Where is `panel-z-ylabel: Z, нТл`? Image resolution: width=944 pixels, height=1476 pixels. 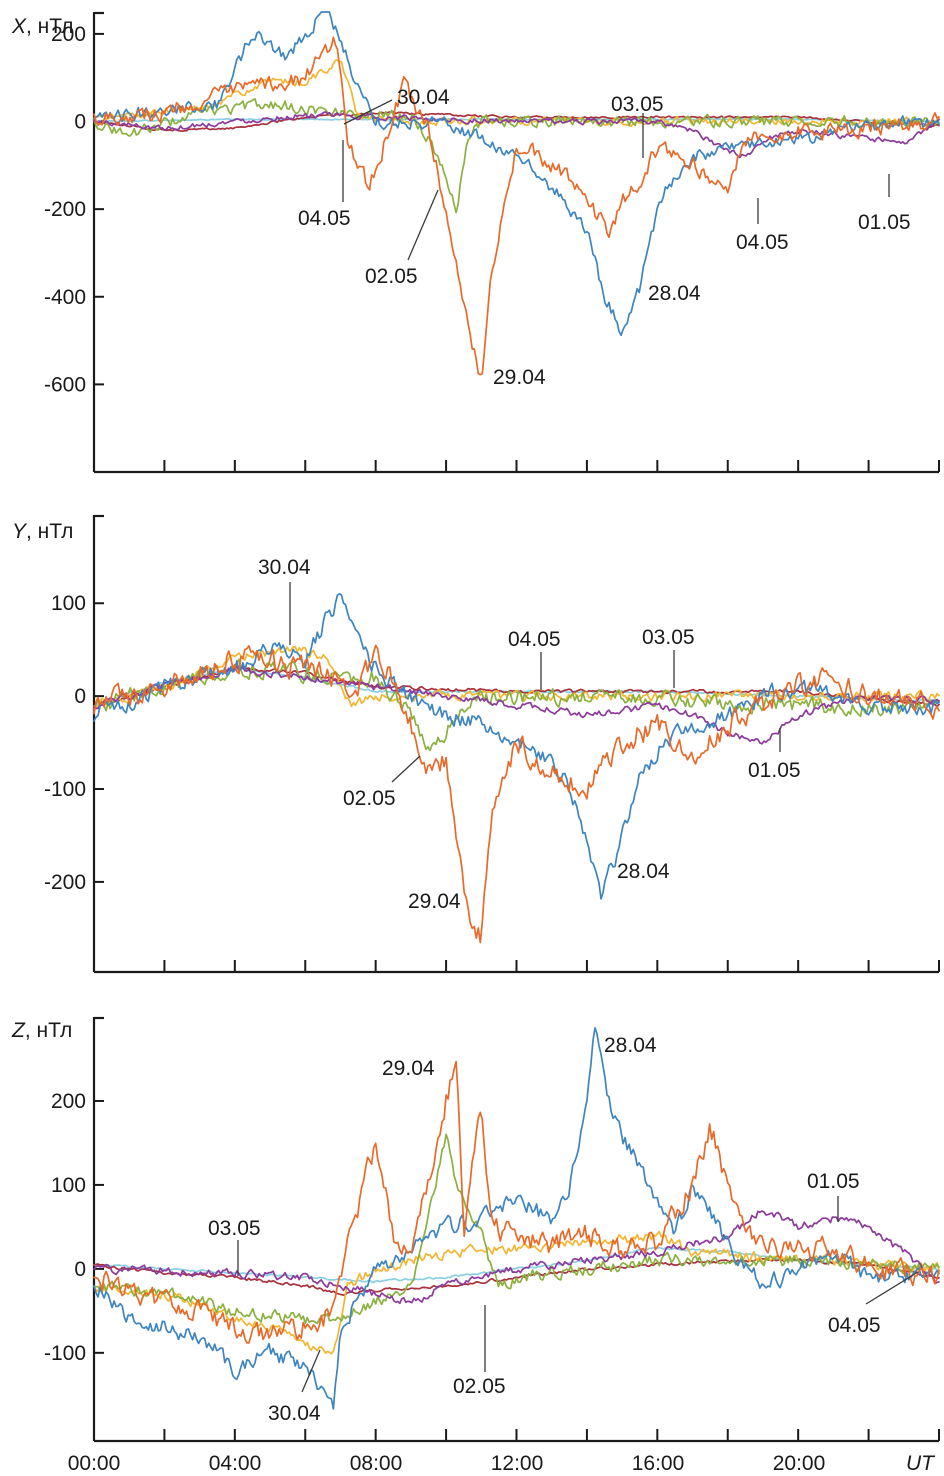
panel-z-ylabel: Z, нТл is located at coordinates (41, 1030).